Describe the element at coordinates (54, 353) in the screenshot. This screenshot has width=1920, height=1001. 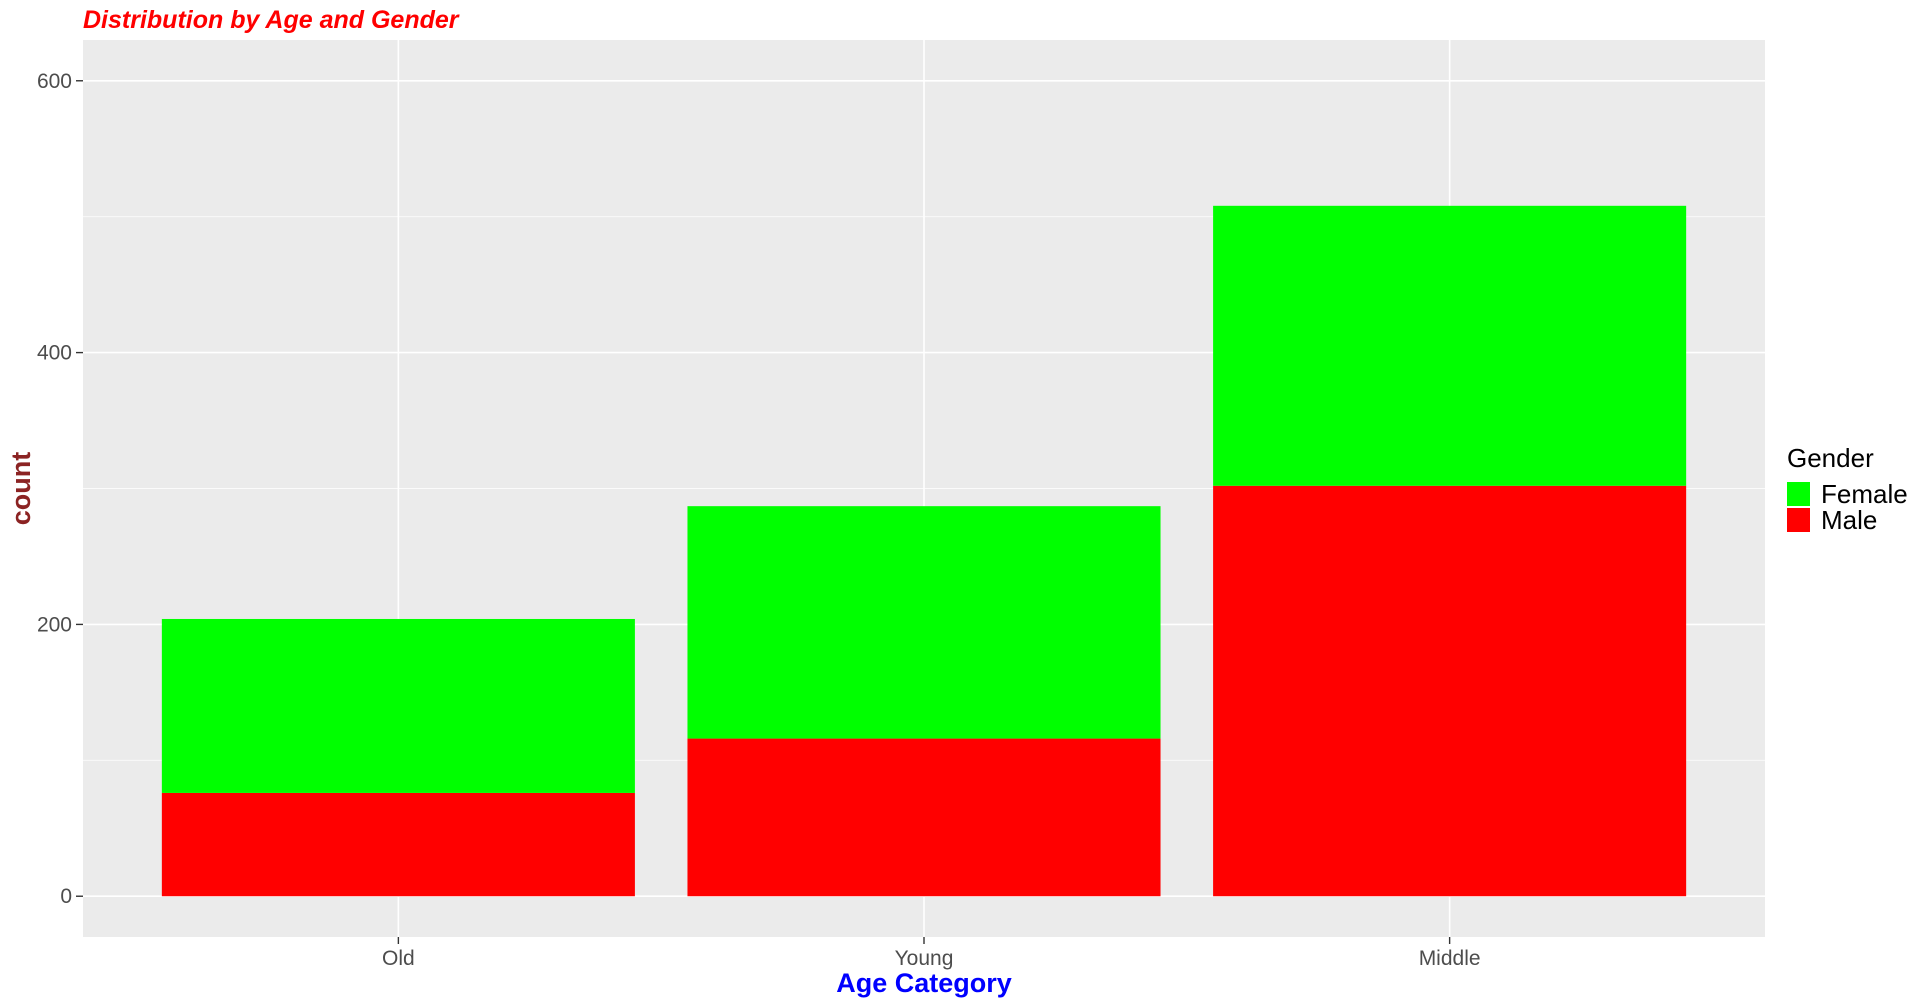
I see `y-tick-label: 400` at that location.